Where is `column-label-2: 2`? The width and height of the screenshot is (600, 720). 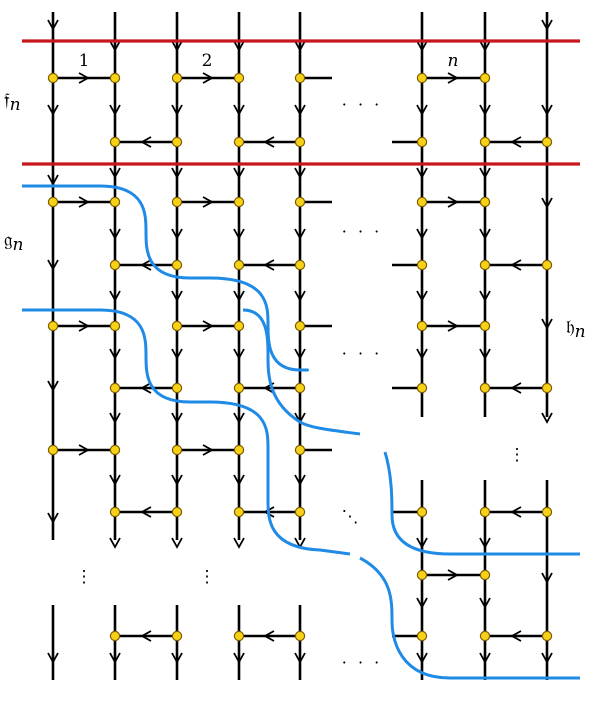
column-label-2: 2 is located at coordinates (207, 61).